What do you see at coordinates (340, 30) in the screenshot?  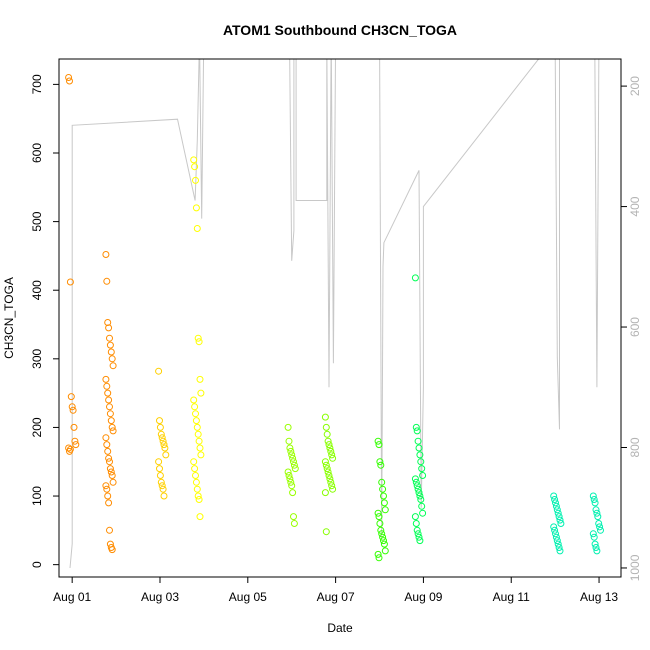 I see `chart-title: ATOM1 Southbound CH3CN_TOGA` at bounding box center [340, 30].